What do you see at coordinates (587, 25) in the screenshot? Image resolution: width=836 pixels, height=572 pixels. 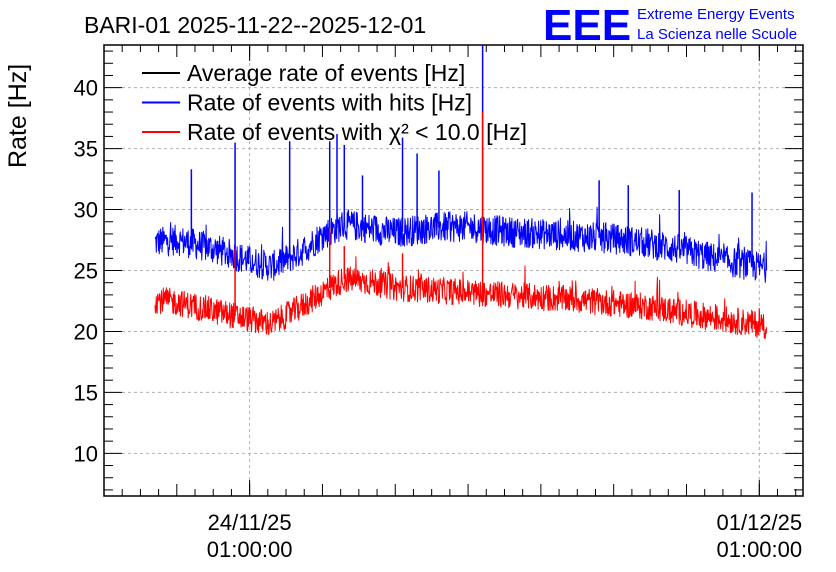 I see `logo-mark: EEE` at bounding box center [587, 25].